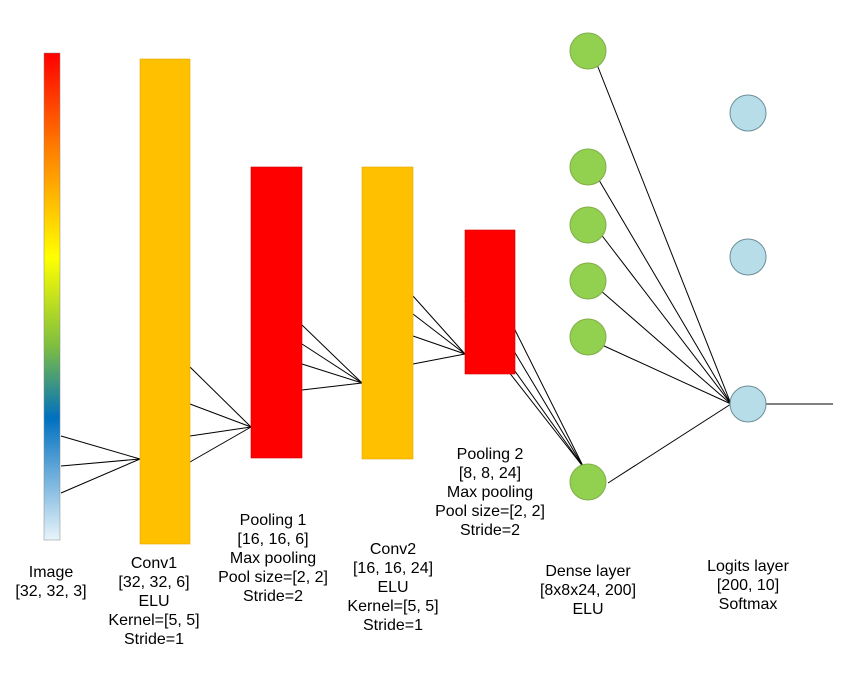 The width and height of the screenshot is (863, 676). I want to click on dense-label: Dense layer [8x8x24, 200] ELU, so click(588, 590).